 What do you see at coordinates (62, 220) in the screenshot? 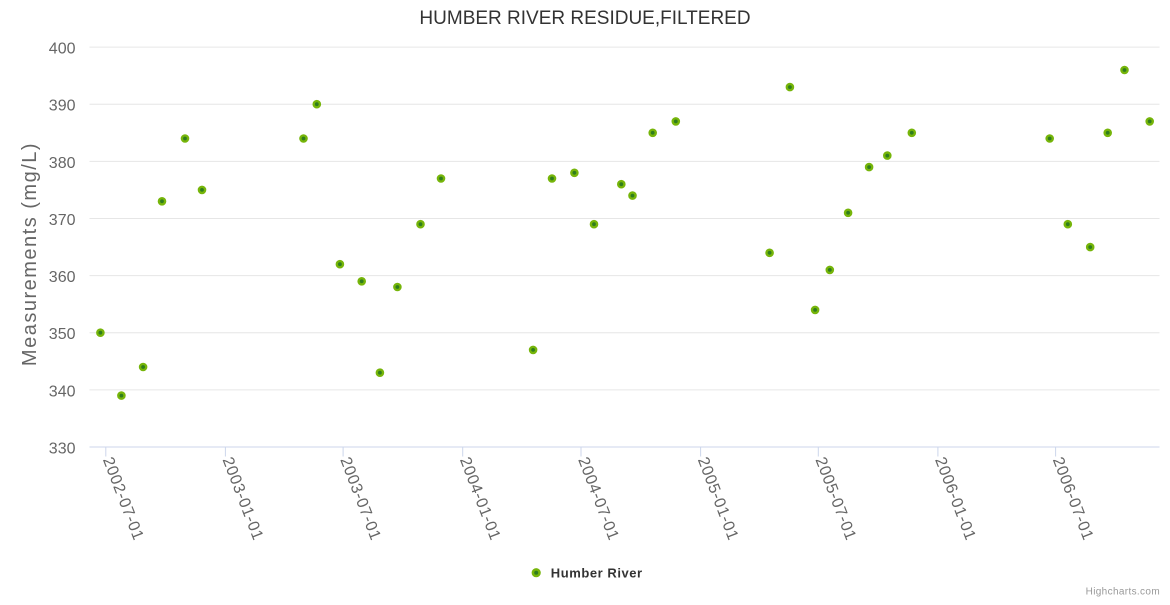
I see `svg-text: 370` at bounding box center [62, 220].